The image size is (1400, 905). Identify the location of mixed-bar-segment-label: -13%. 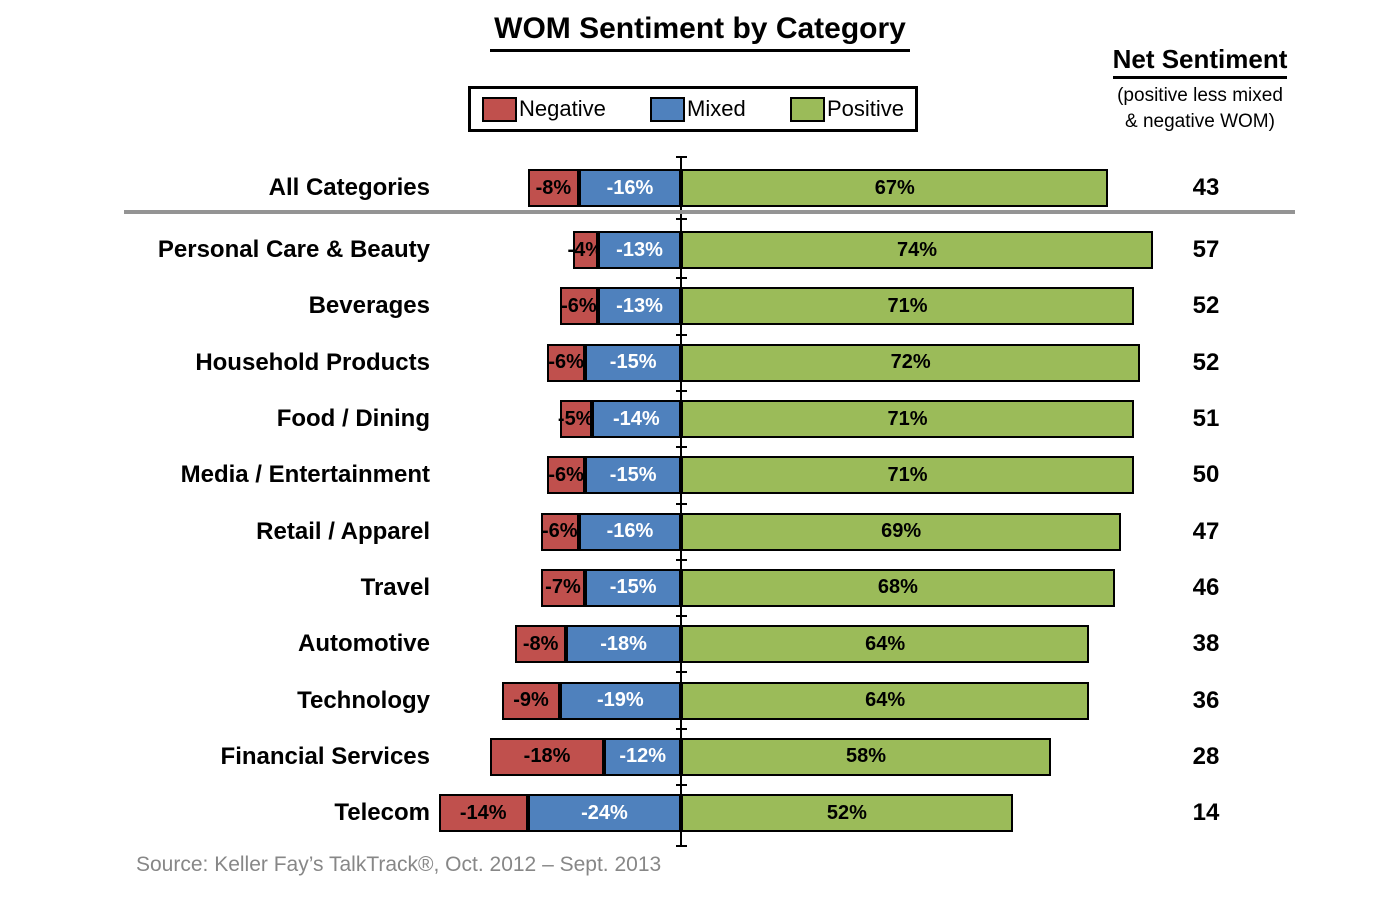
(639, 249).